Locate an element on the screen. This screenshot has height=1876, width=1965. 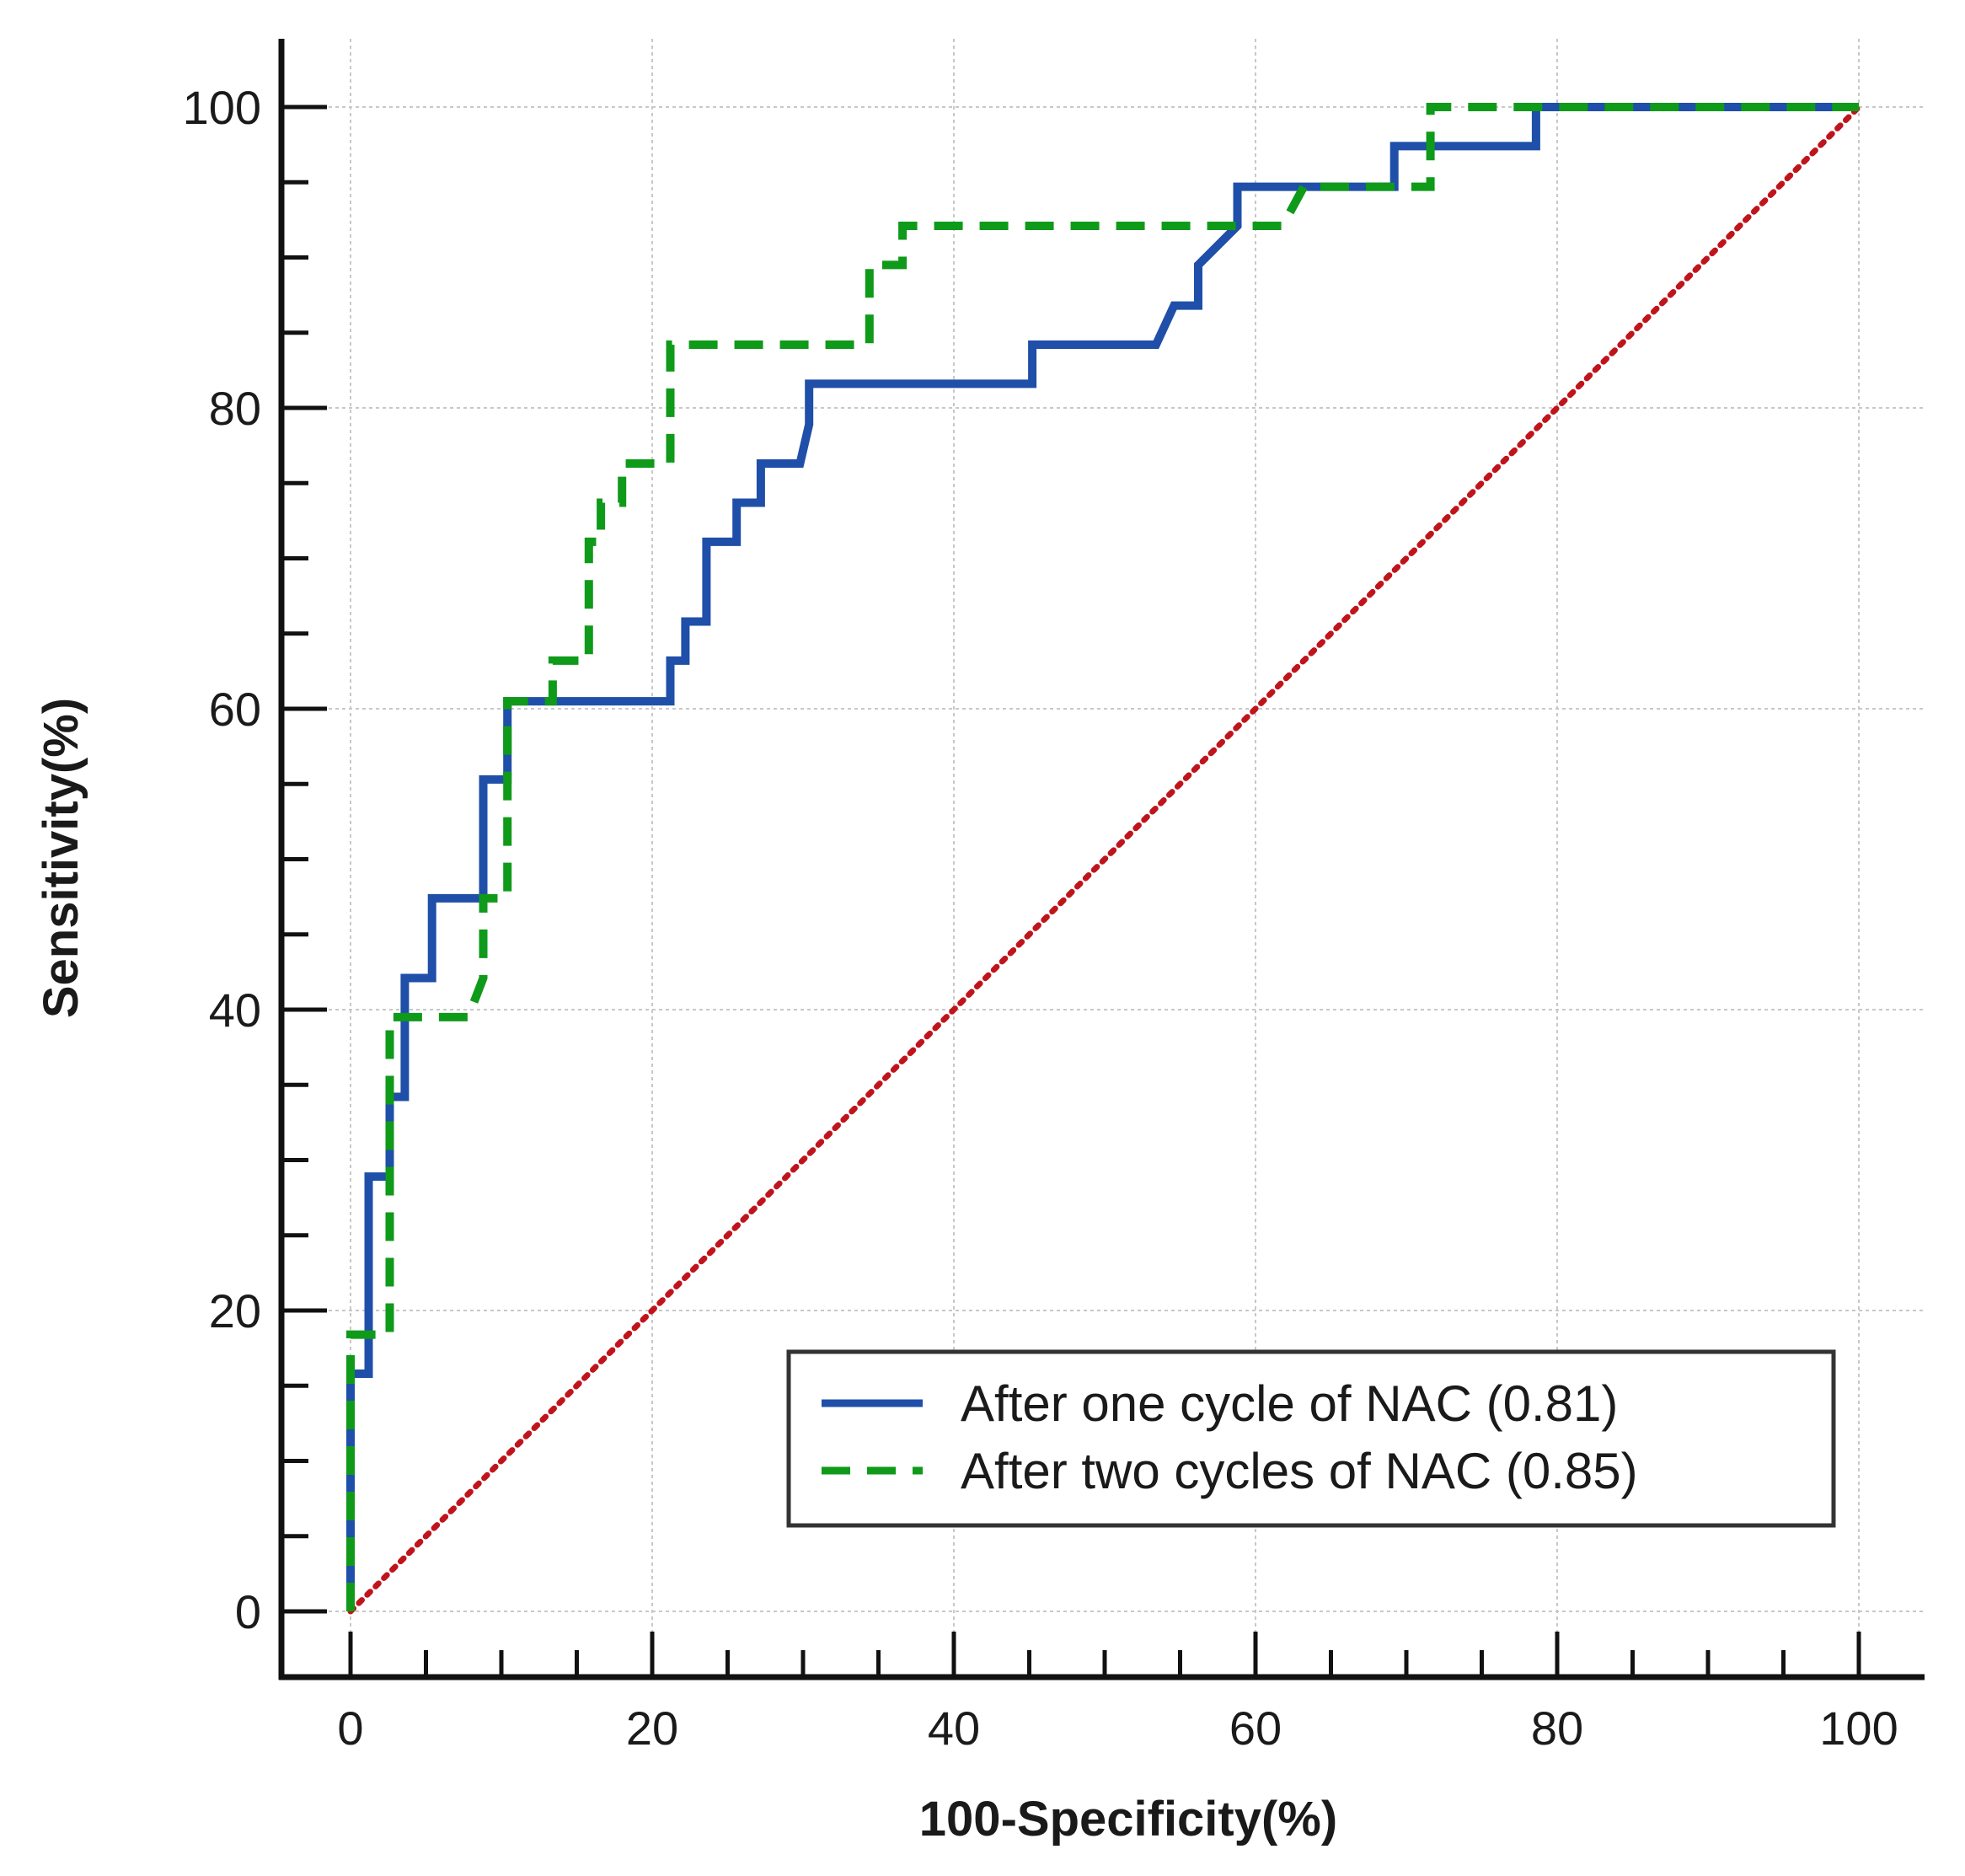
y-tick-label-80: 80 is located at coordinates (235, 408).